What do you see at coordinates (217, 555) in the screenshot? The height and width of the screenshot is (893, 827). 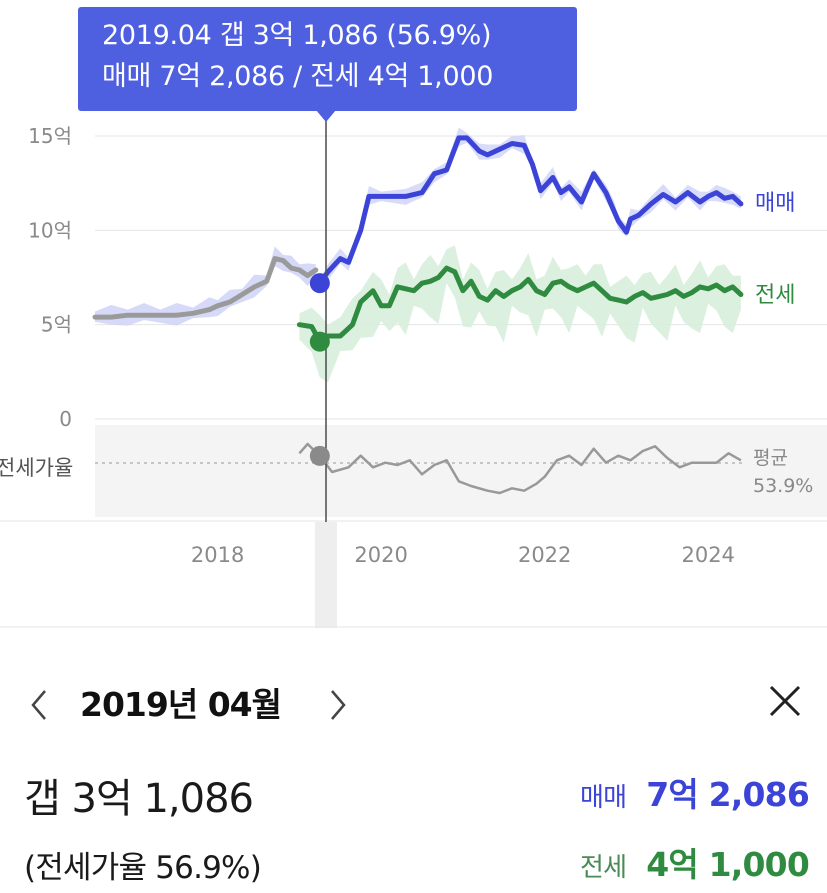 I see `x-tick-label: 2018` at bounding box center [217, 555].